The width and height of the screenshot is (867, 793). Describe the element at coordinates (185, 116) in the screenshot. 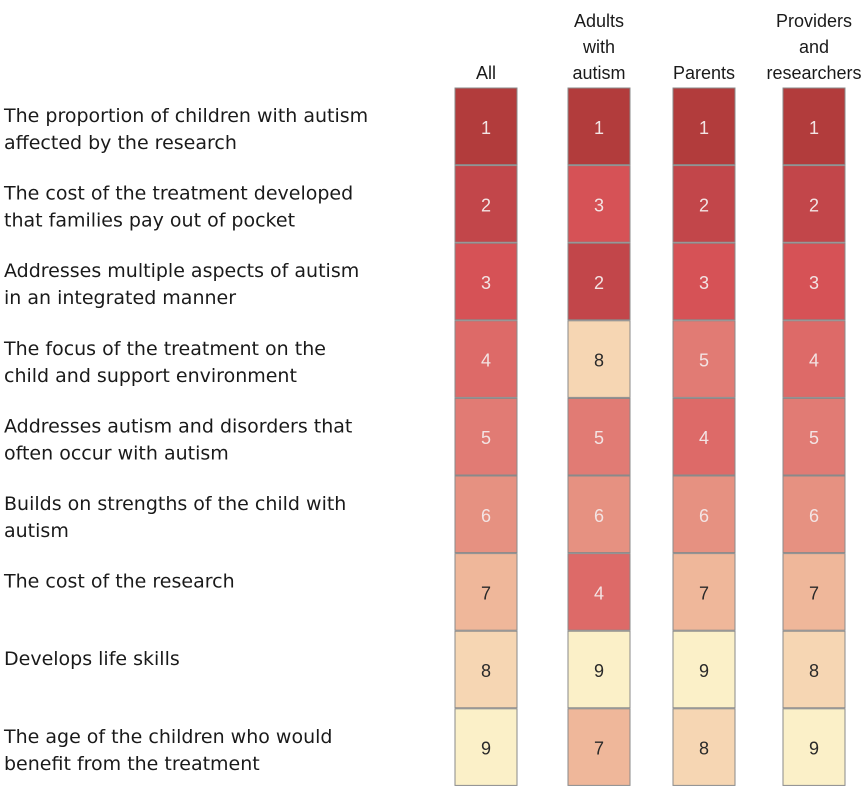

I see `row-label-line: The proportion of children with autism` at that location.